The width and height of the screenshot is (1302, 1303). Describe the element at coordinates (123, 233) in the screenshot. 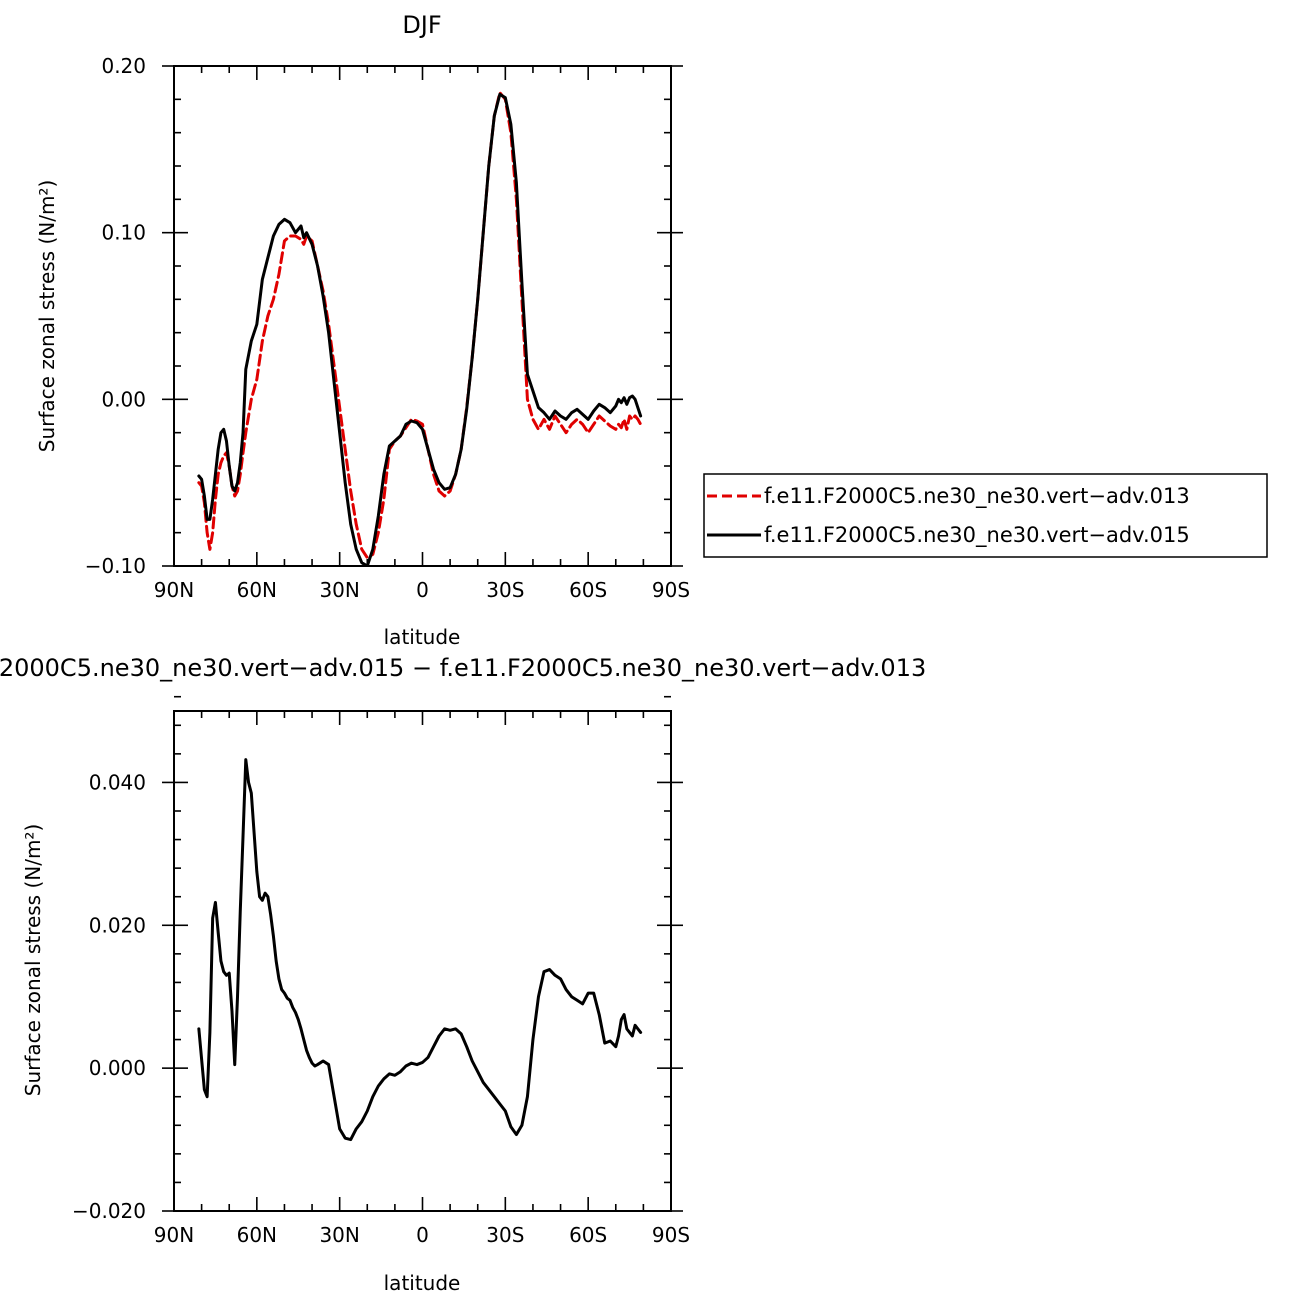

I see `y-tick-label: 0.10` at that location.